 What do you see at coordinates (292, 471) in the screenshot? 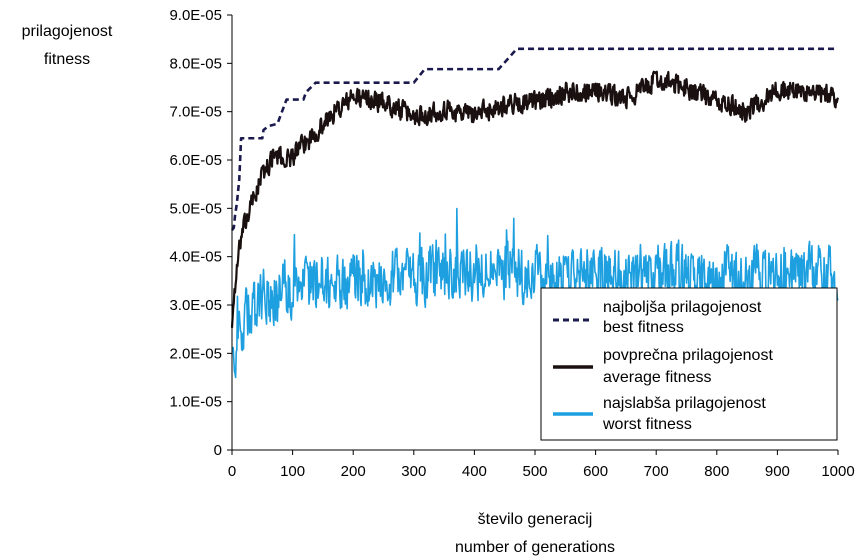
I see `x-tick-label: 100` at bounding box center [292, 471].